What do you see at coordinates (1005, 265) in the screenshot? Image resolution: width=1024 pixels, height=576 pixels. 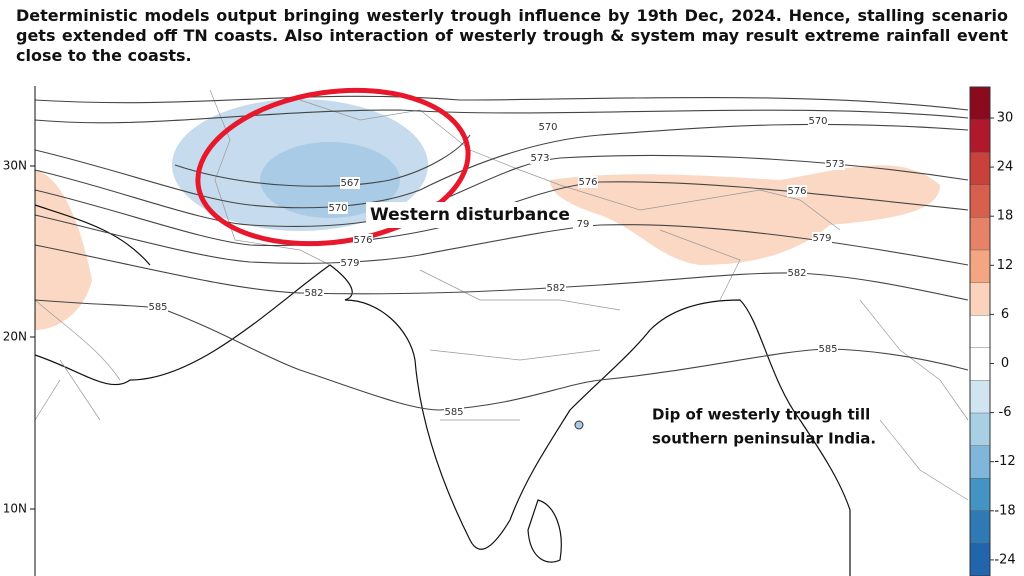 I see `colorbar-label: 12` at bounding box center [1005, 265].